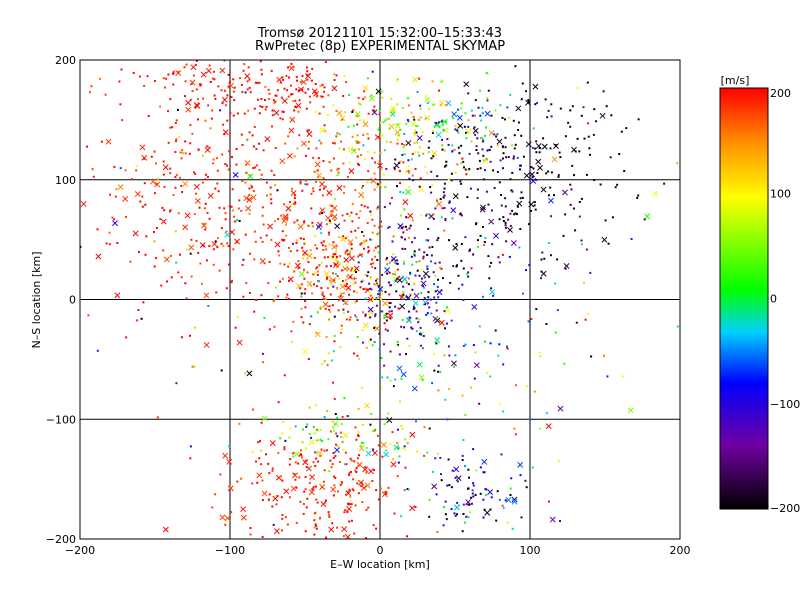 The height and width of the screenshot is (604, 800). What do you see at coordinates (785, 508) in the screenshot?
I see `colorbar-tick-label: −200` at bounding box center [785, 508].